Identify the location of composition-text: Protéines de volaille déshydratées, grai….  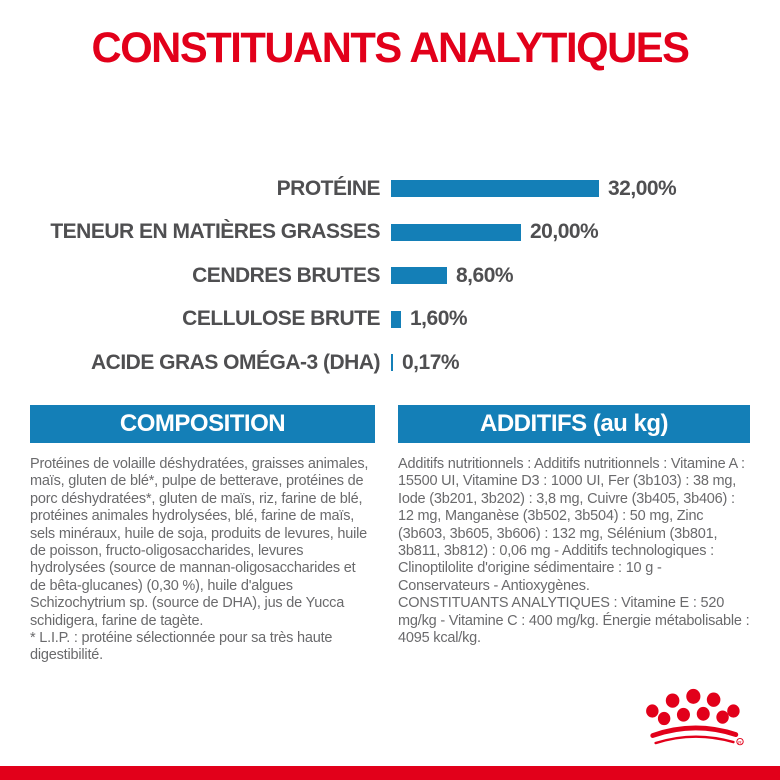
(202, 560).